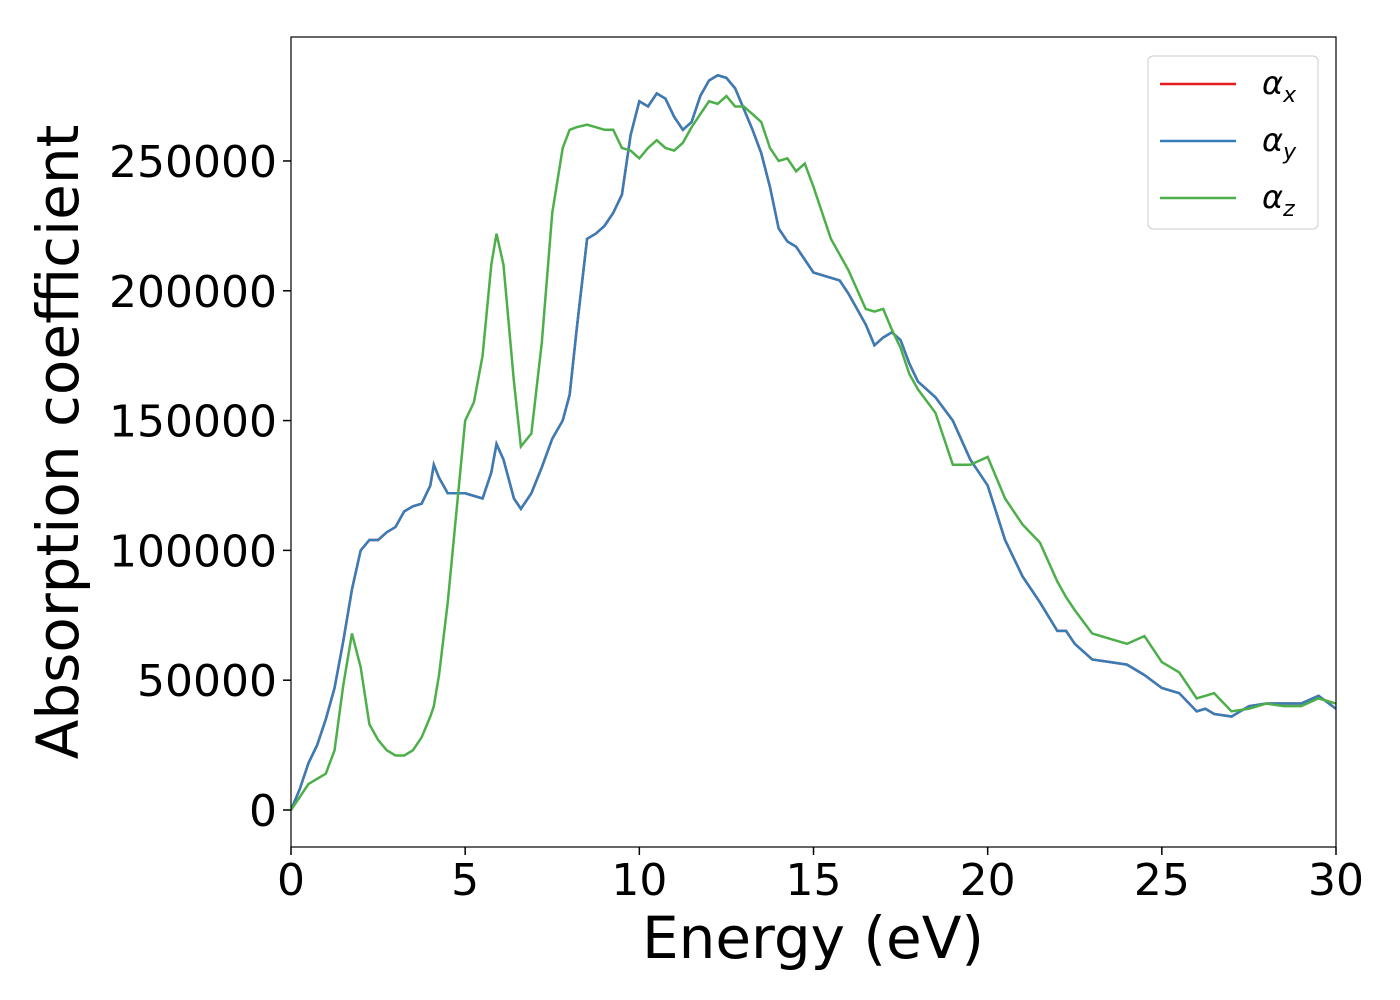 Image resolution: width=1400 pixels, height=1000 pixels. Describe the element at coordinates (193, 422) in the screenshot. I see `y-tick-label: 150000` at that location.